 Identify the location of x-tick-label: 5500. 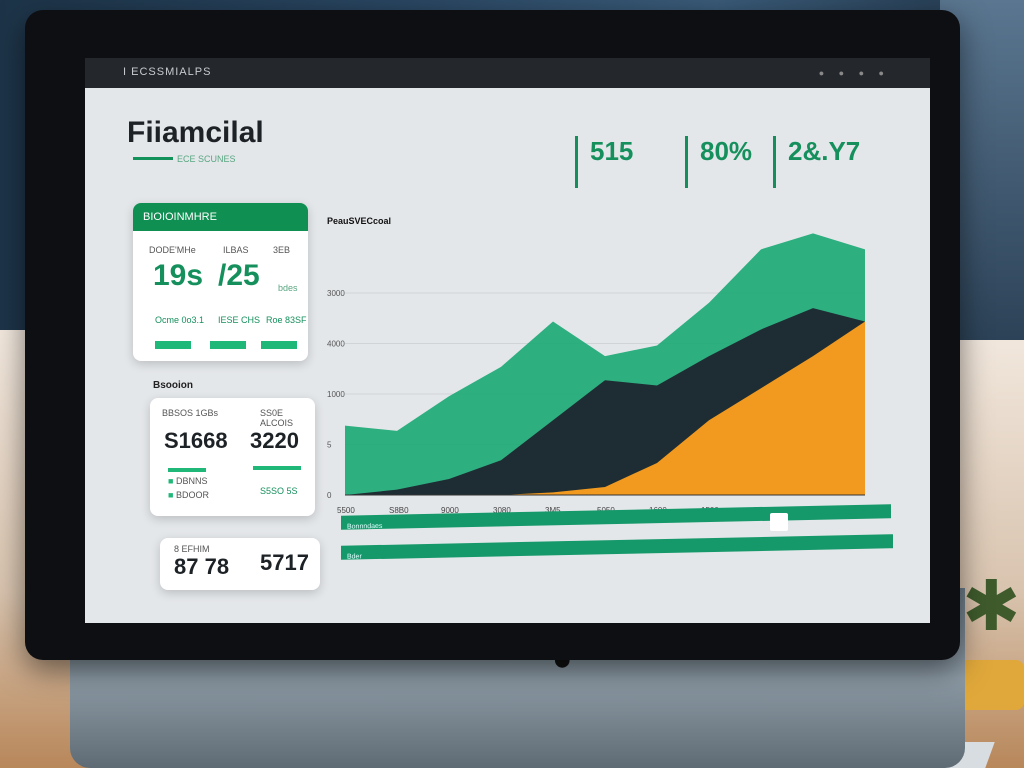
(346, 510).